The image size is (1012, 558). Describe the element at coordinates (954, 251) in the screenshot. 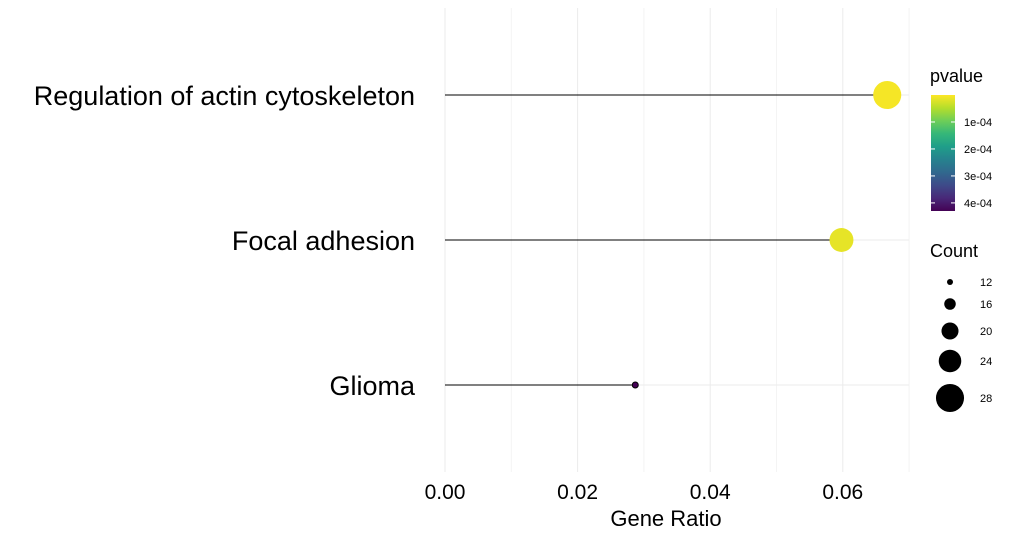

I see `size-legend-title: Count` at that location.